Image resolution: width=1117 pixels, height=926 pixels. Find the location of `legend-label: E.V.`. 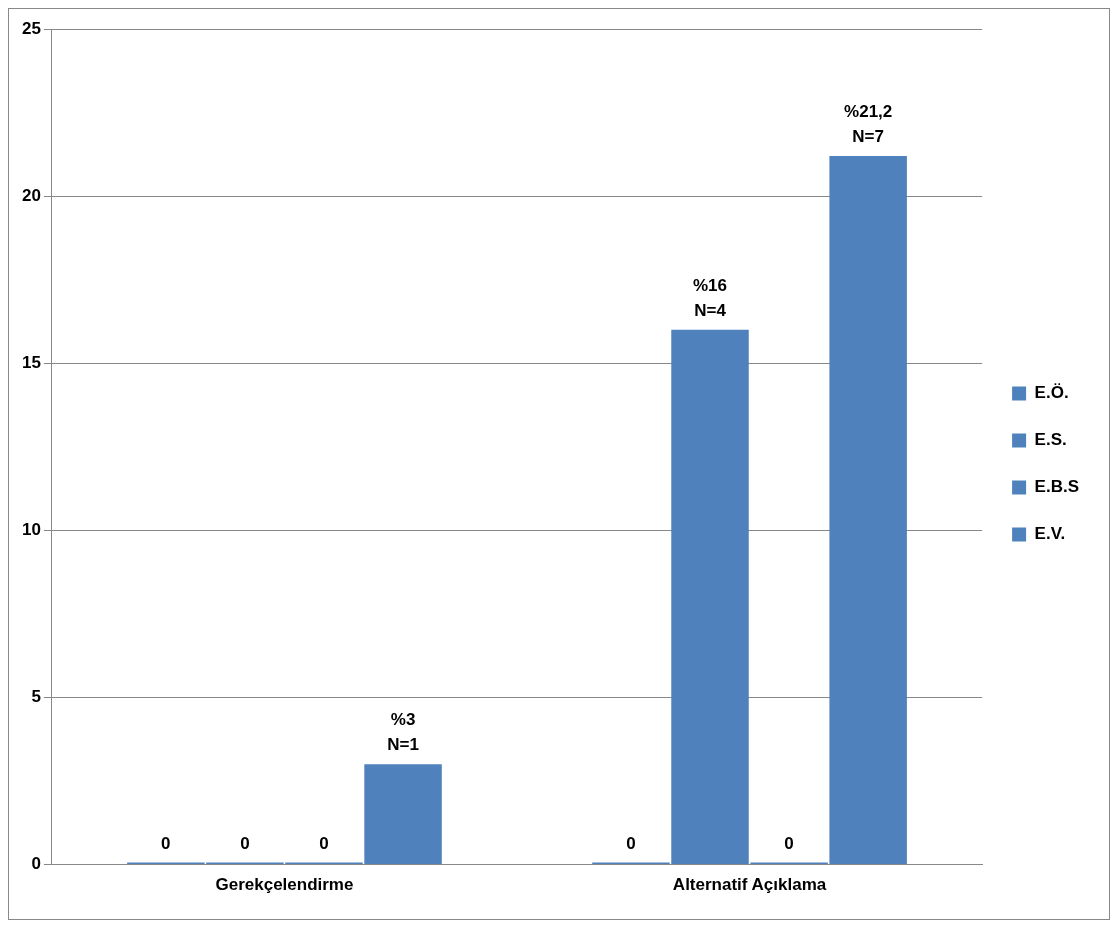

legend-label: E.V. is located at coordinates (1050, 534).